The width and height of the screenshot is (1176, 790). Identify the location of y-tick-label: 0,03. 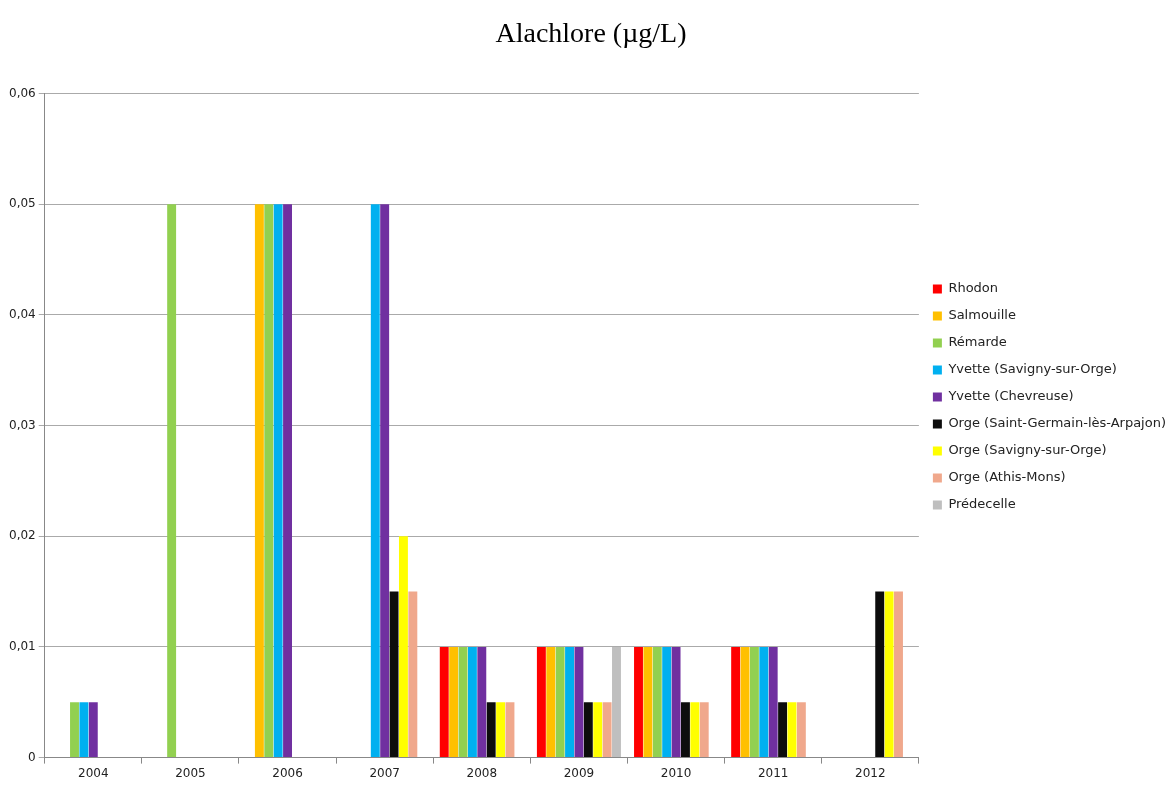
(22, 424).